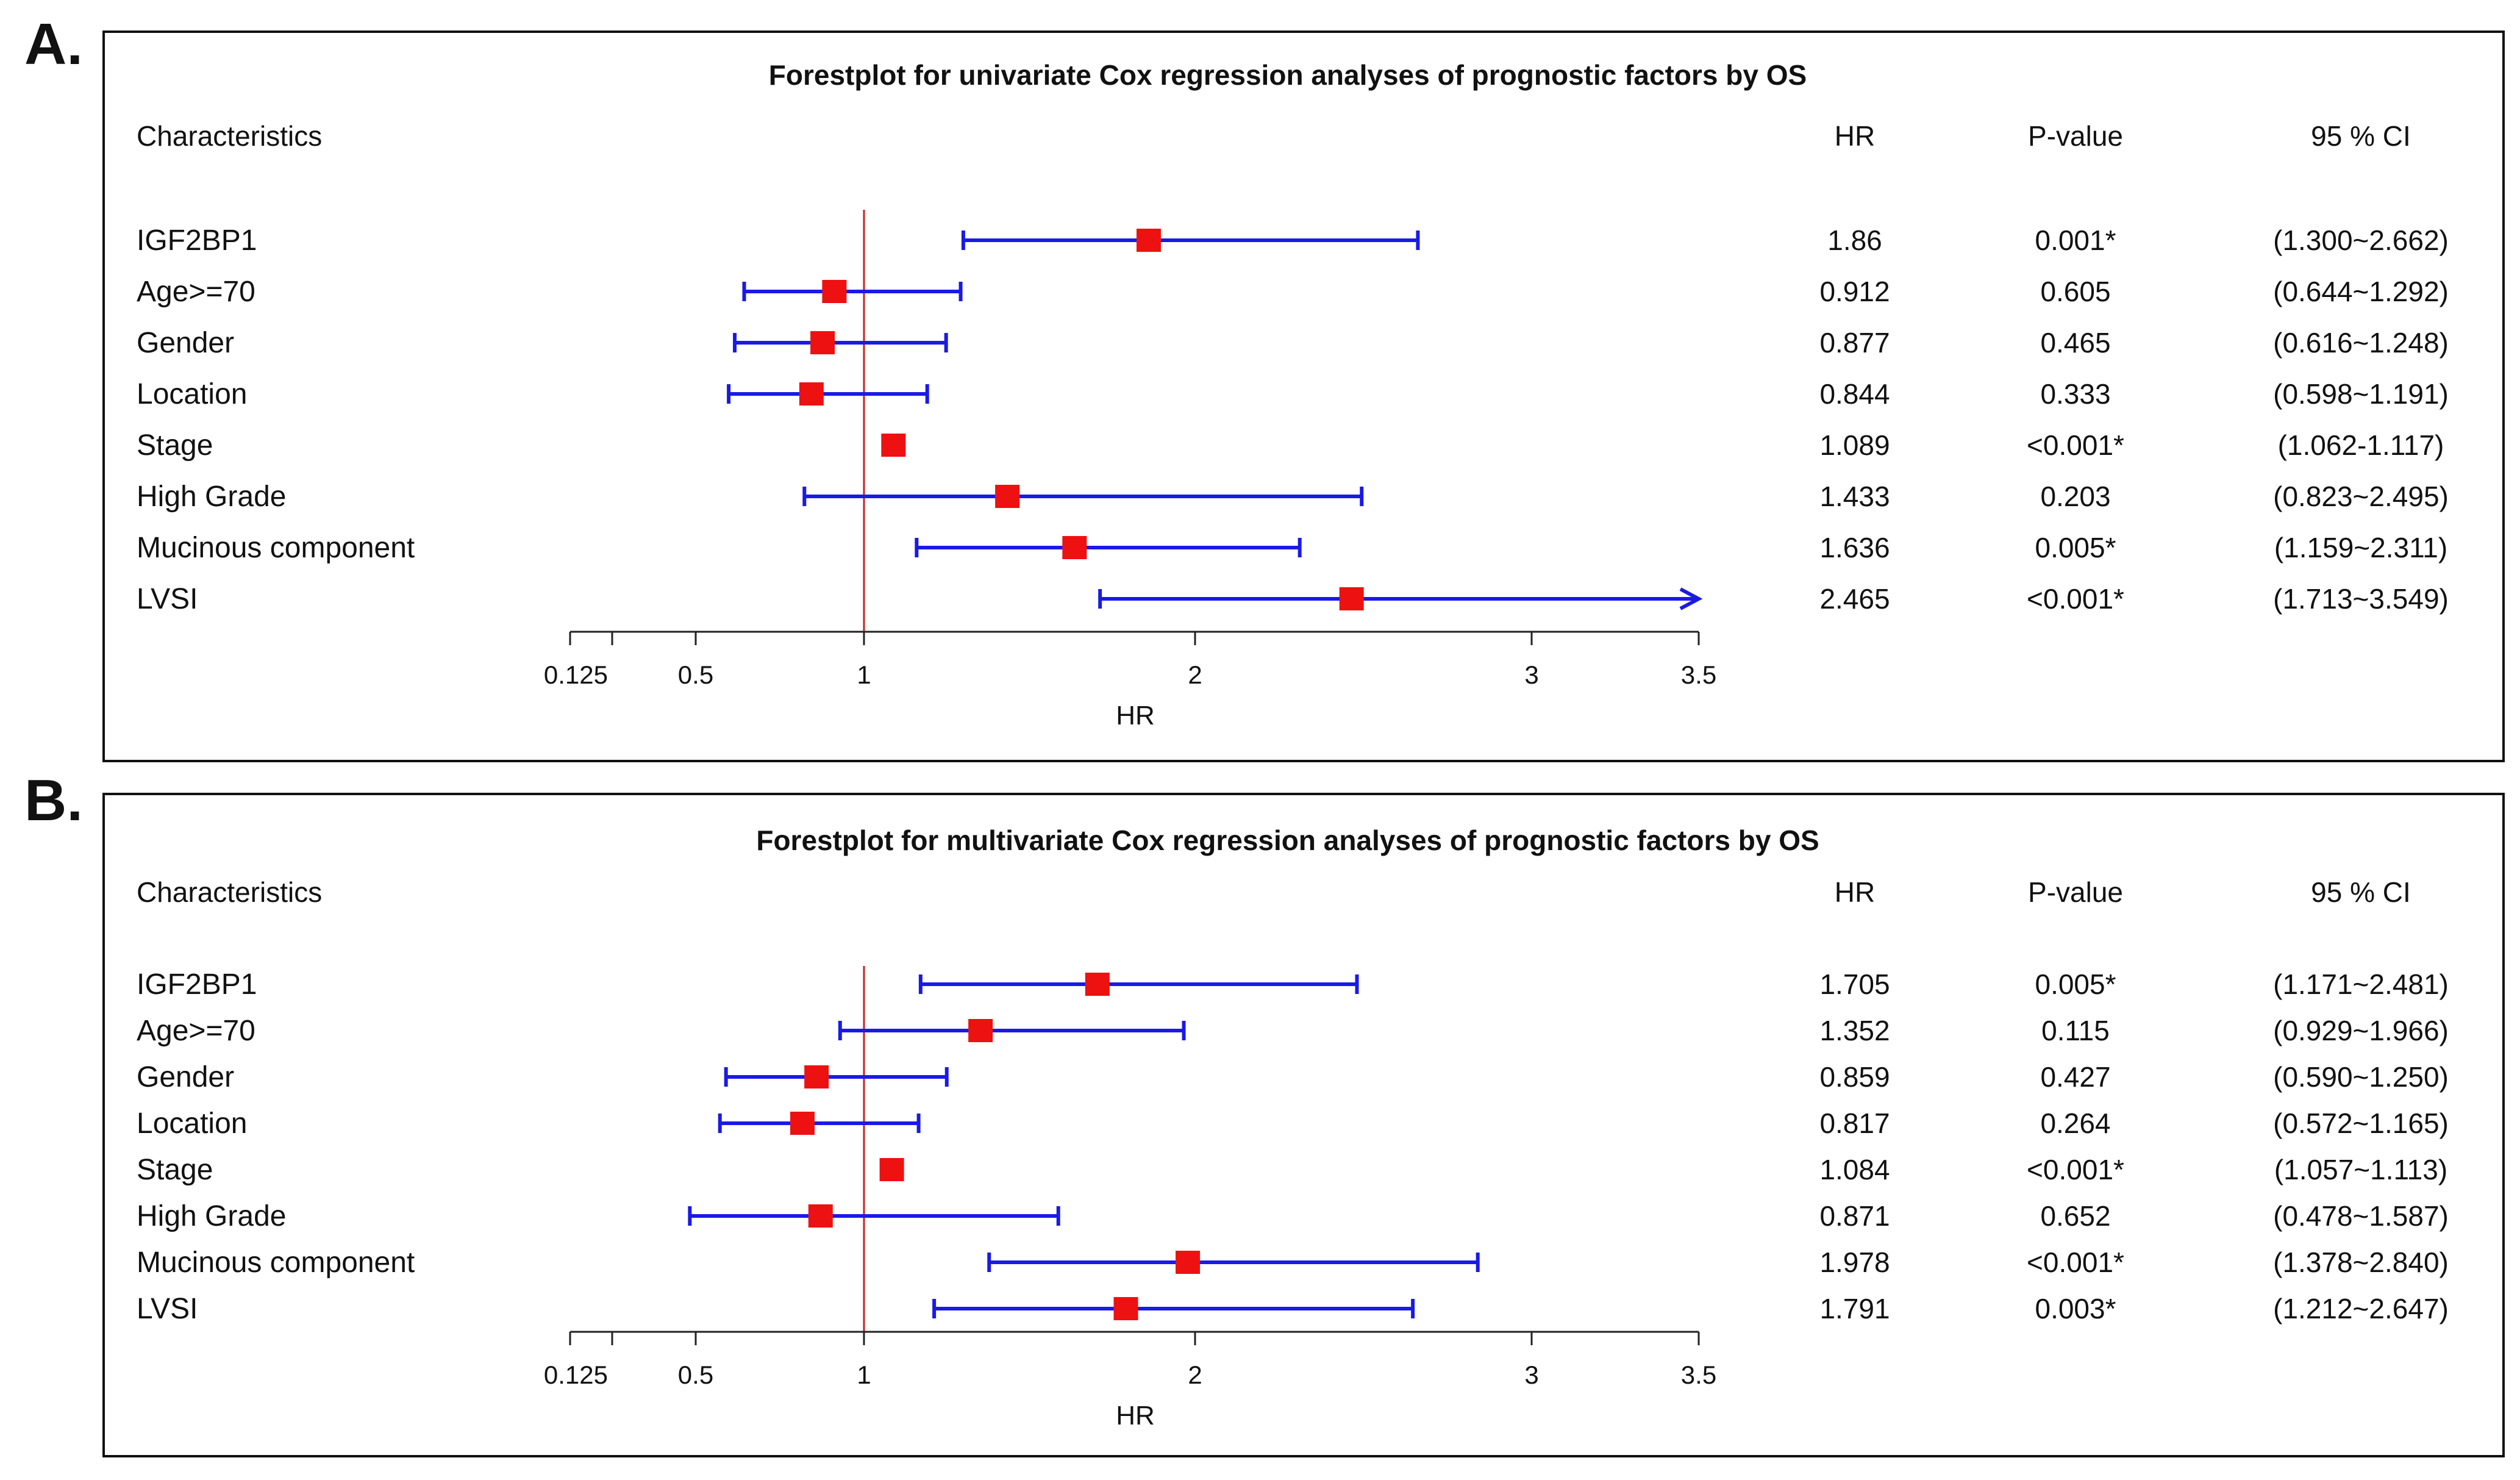 This screenshot has width=2520, height=1480. Describe the element at coordinates (1855, 1030) in the screenshot. I see `hr-value: 1.352` at that location.